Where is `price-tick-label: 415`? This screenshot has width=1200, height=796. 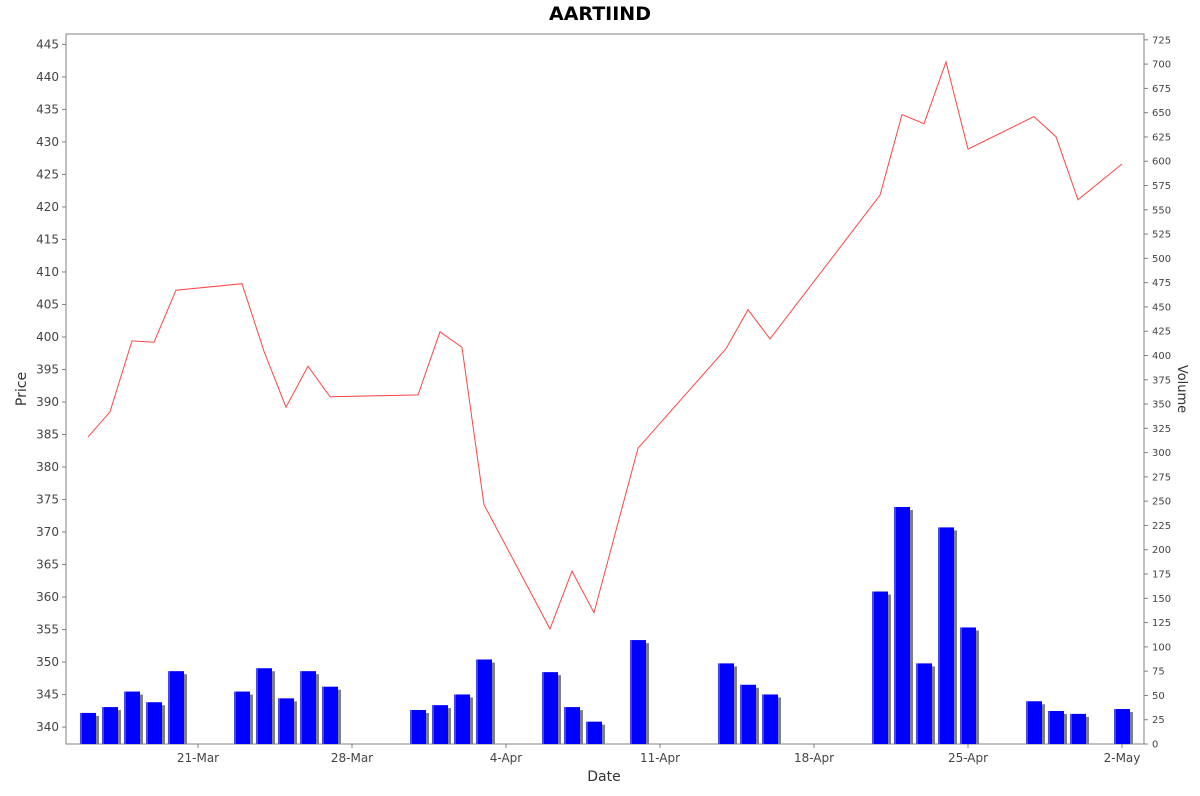
price-tick-label: 415 is located at coordinates (47, 239).